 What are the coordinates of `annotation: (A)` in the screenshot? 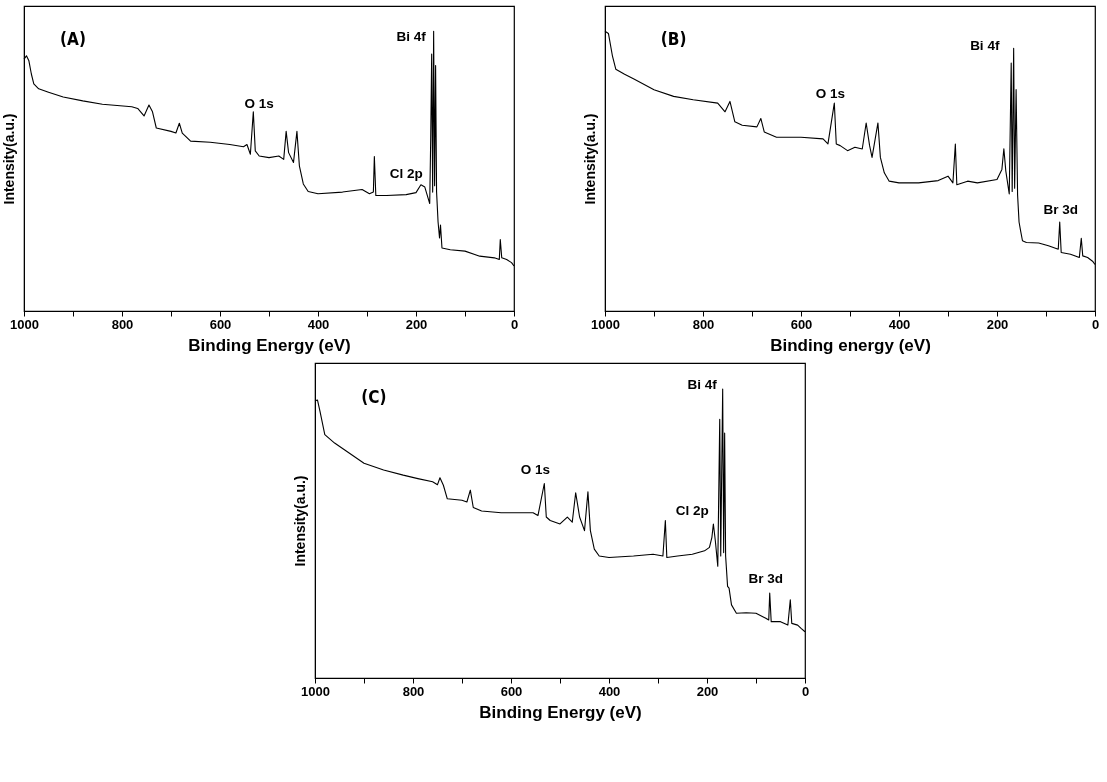 It's located at (73, 38).